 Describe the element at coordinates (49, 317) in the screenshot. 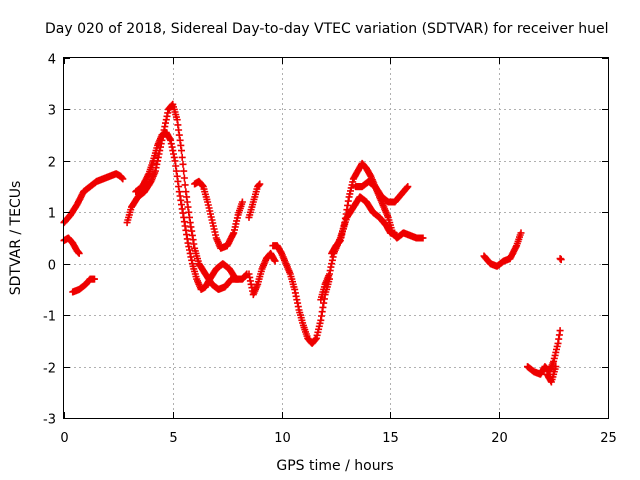

I see `y-tick-label: -1` at that location.